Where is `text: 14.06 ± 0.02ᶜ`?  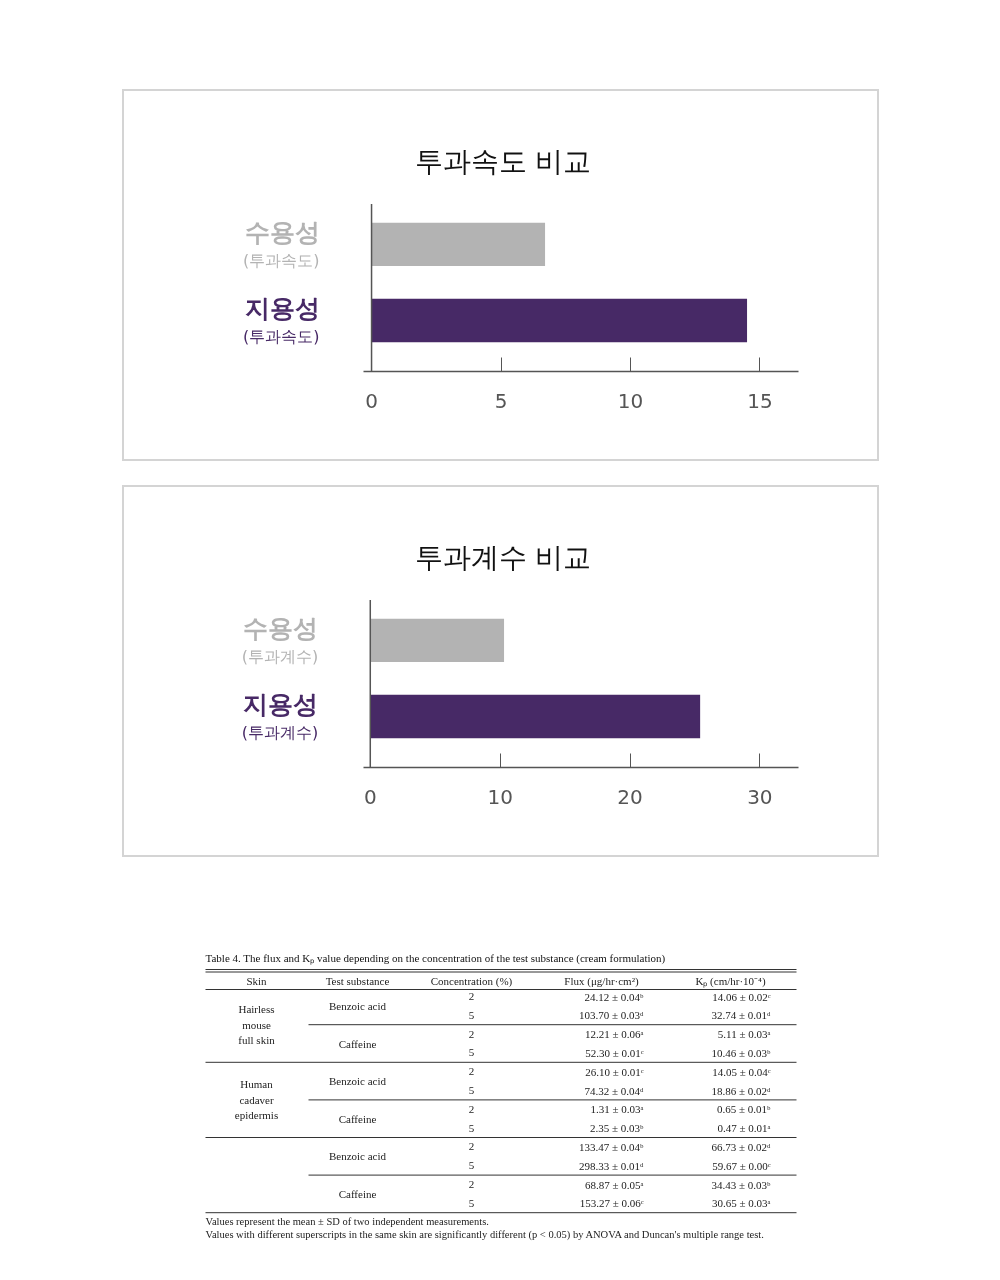
text: 14.06 ± 0.02ᶜ is located at coordinates (741, 996).